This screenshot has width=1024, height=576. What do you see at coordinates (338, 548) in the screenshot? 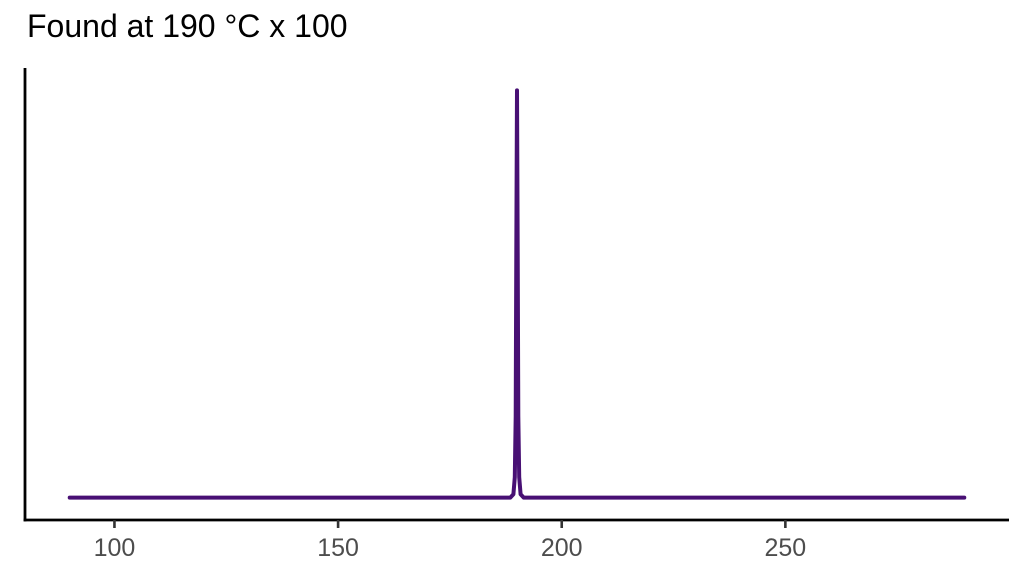
I see `x-tick-label: 150` at bounding box center [338, 548].